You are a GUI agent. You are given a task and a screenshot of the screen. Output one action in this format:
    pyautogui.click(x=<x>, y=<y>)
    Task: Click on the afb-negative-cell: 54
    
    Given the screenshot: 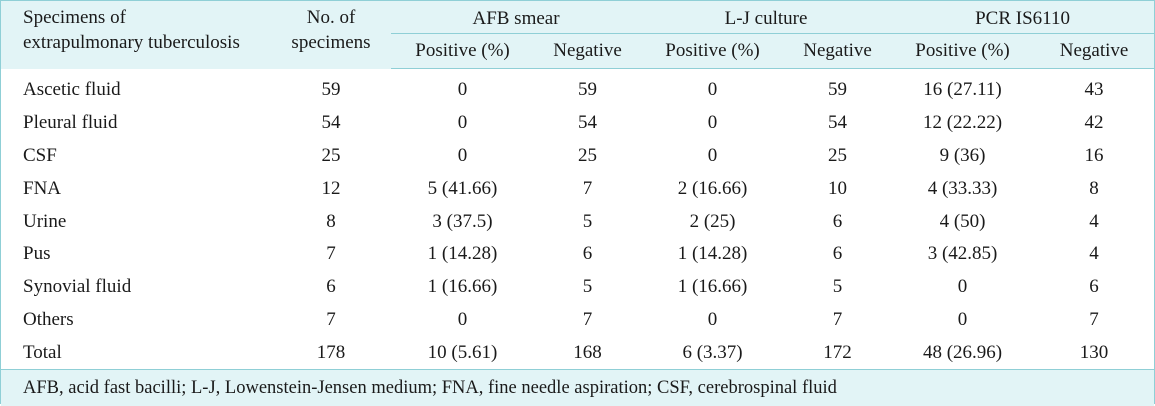 What is the action you would take?
    pyautogui.click(x=588, y=123)
    